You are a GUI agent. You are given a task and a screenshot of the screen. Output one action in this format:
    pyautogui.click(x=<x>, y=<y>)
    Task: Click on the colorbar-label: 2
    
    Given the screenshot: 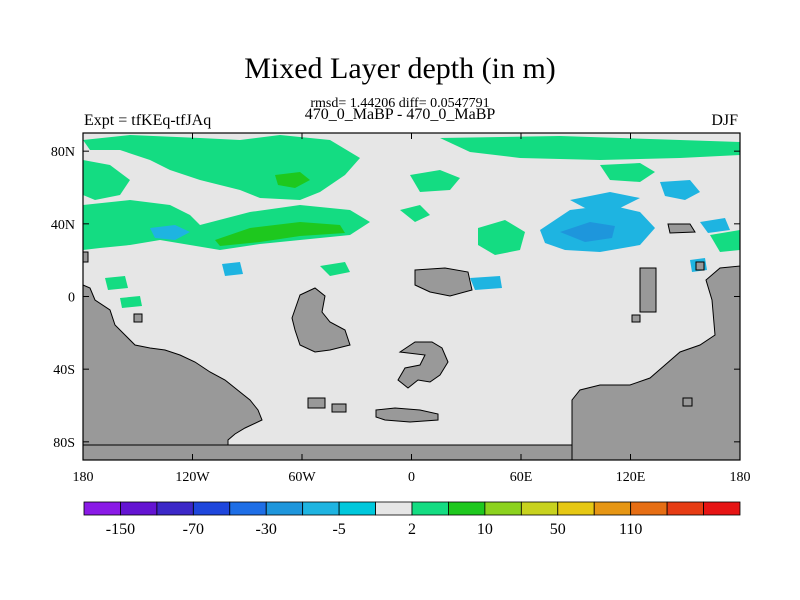 What is the action you would take?
    pyautogui.click(x=412, y=529)
    